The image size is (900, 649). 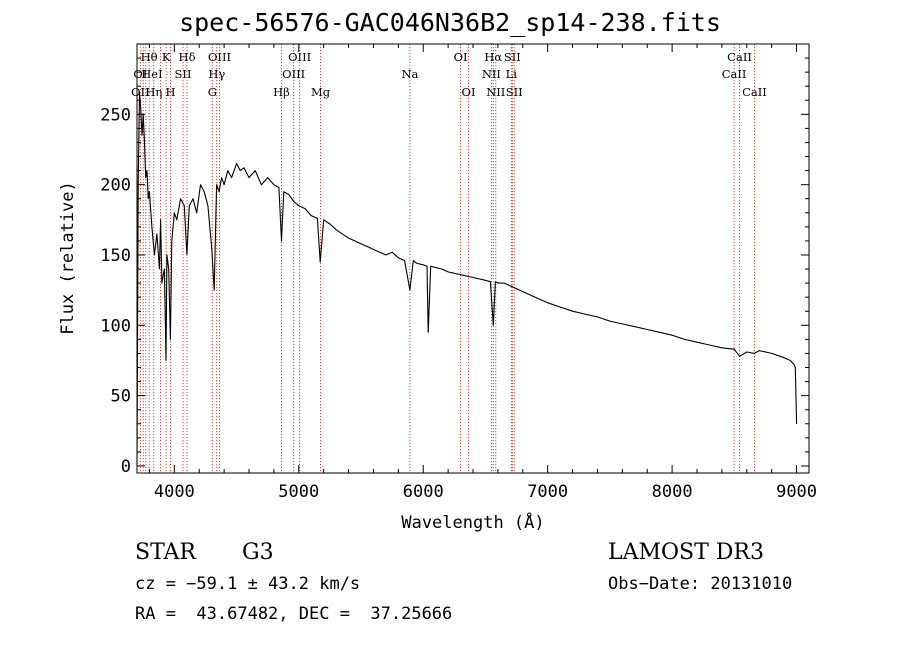 What do you see at coordinates (212, 92) in the screenshot?
I see `line-label: G` at bounding box center [212, 92].